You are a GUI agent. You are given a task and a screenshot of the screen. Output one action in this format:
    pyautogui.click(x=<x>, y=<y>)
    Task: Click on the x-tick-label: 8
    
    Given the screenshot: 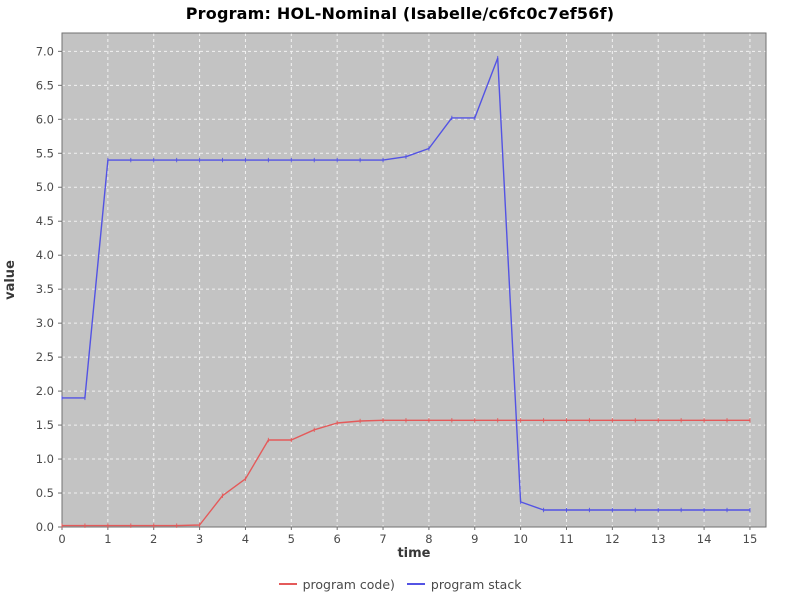 What is the action you would take?
    pyautogui.click(x=428, y=539)
    